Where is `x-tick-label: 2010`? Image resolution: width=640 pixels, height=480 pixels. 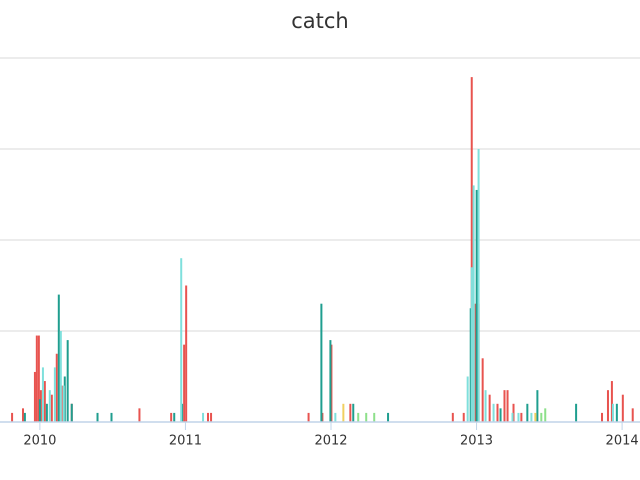
x-tick-label: 2010 is located at coordinates (39, 441).